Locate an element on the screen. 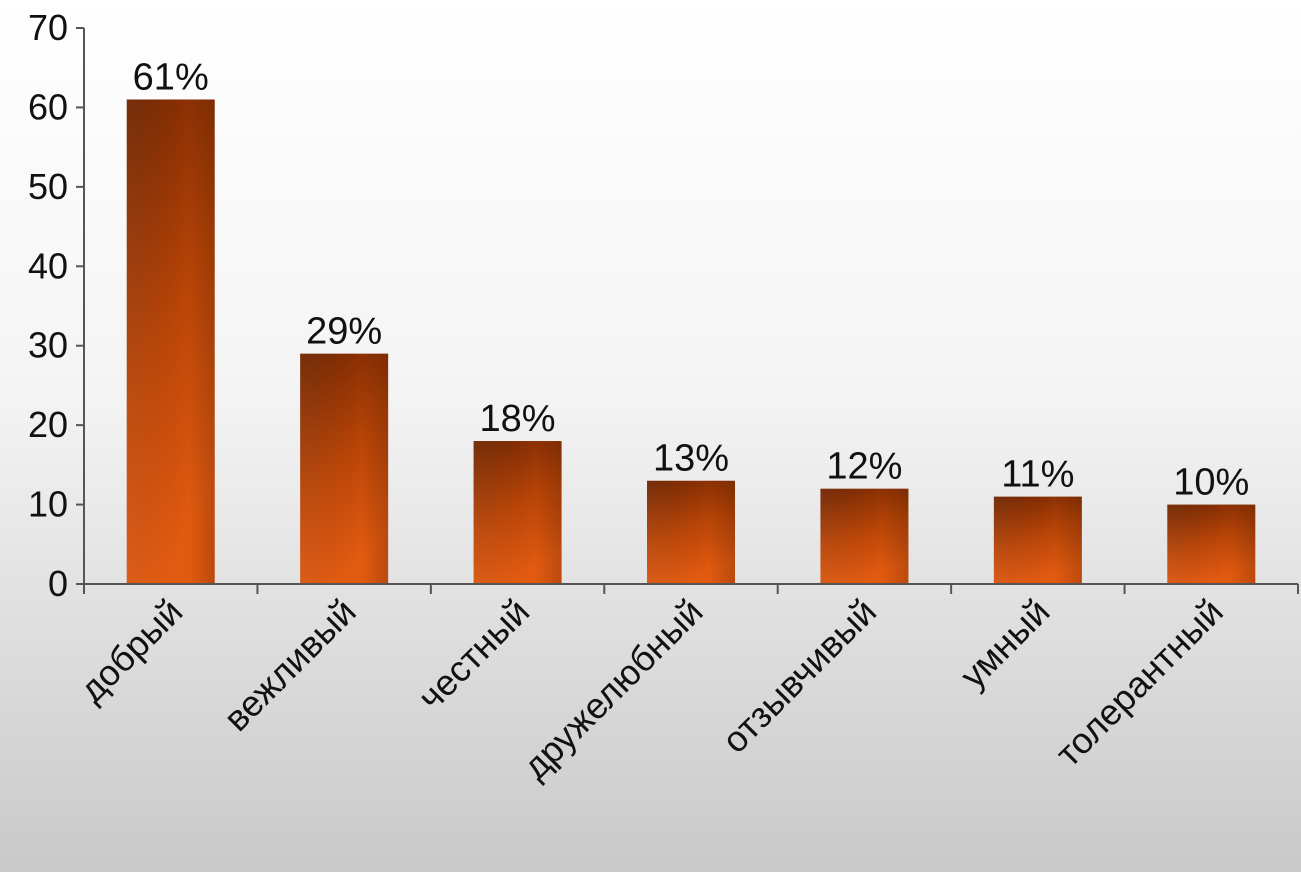  category-label: вежливый is located at coordinates (290, 665).